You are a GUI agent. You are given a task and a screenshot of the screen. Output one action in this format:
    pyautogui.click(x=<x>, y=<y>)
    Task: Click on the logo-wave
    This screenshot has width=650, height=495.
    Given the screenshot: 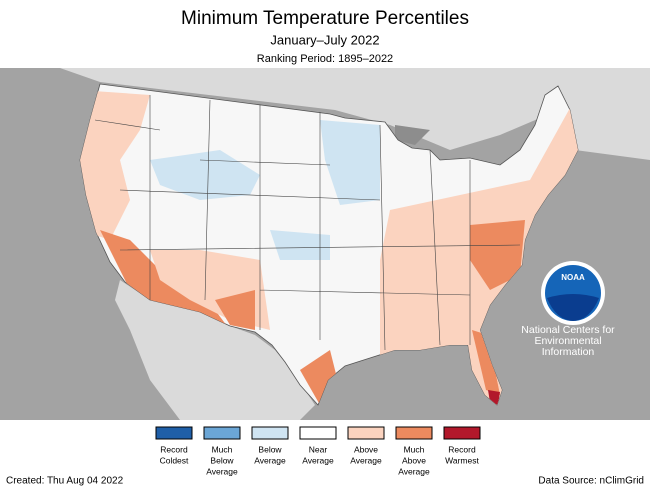 What is the action you would take?
    pyautogui.click(x=573, y=307)
    